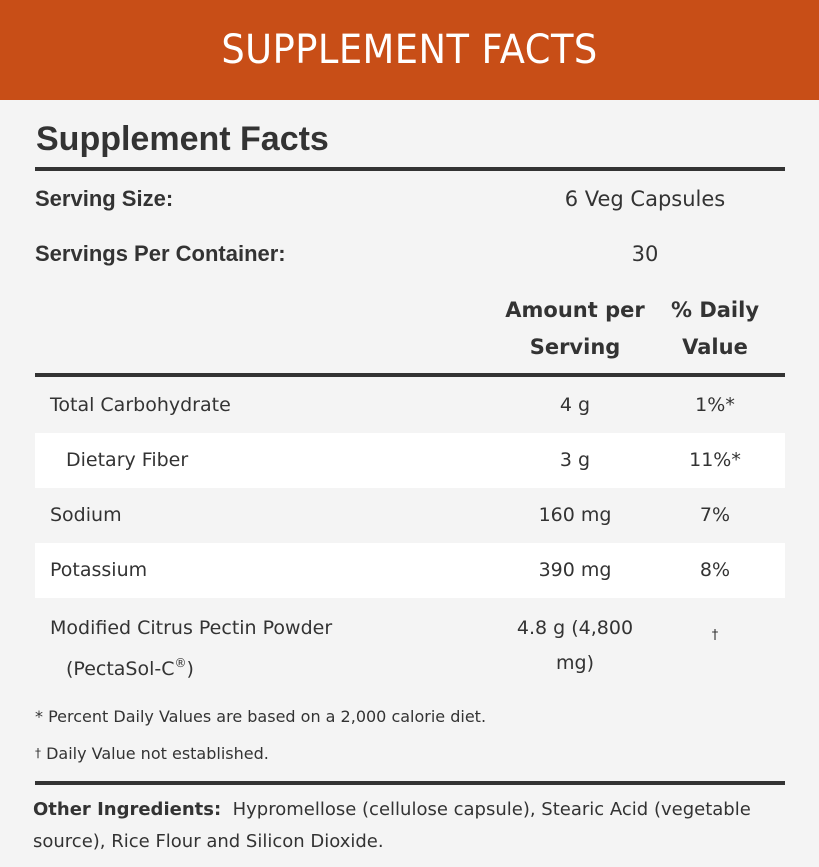 This screenshot has width=819, height=867. I want to click on column-header-dv-line1: % Daily, so click(715, 310).